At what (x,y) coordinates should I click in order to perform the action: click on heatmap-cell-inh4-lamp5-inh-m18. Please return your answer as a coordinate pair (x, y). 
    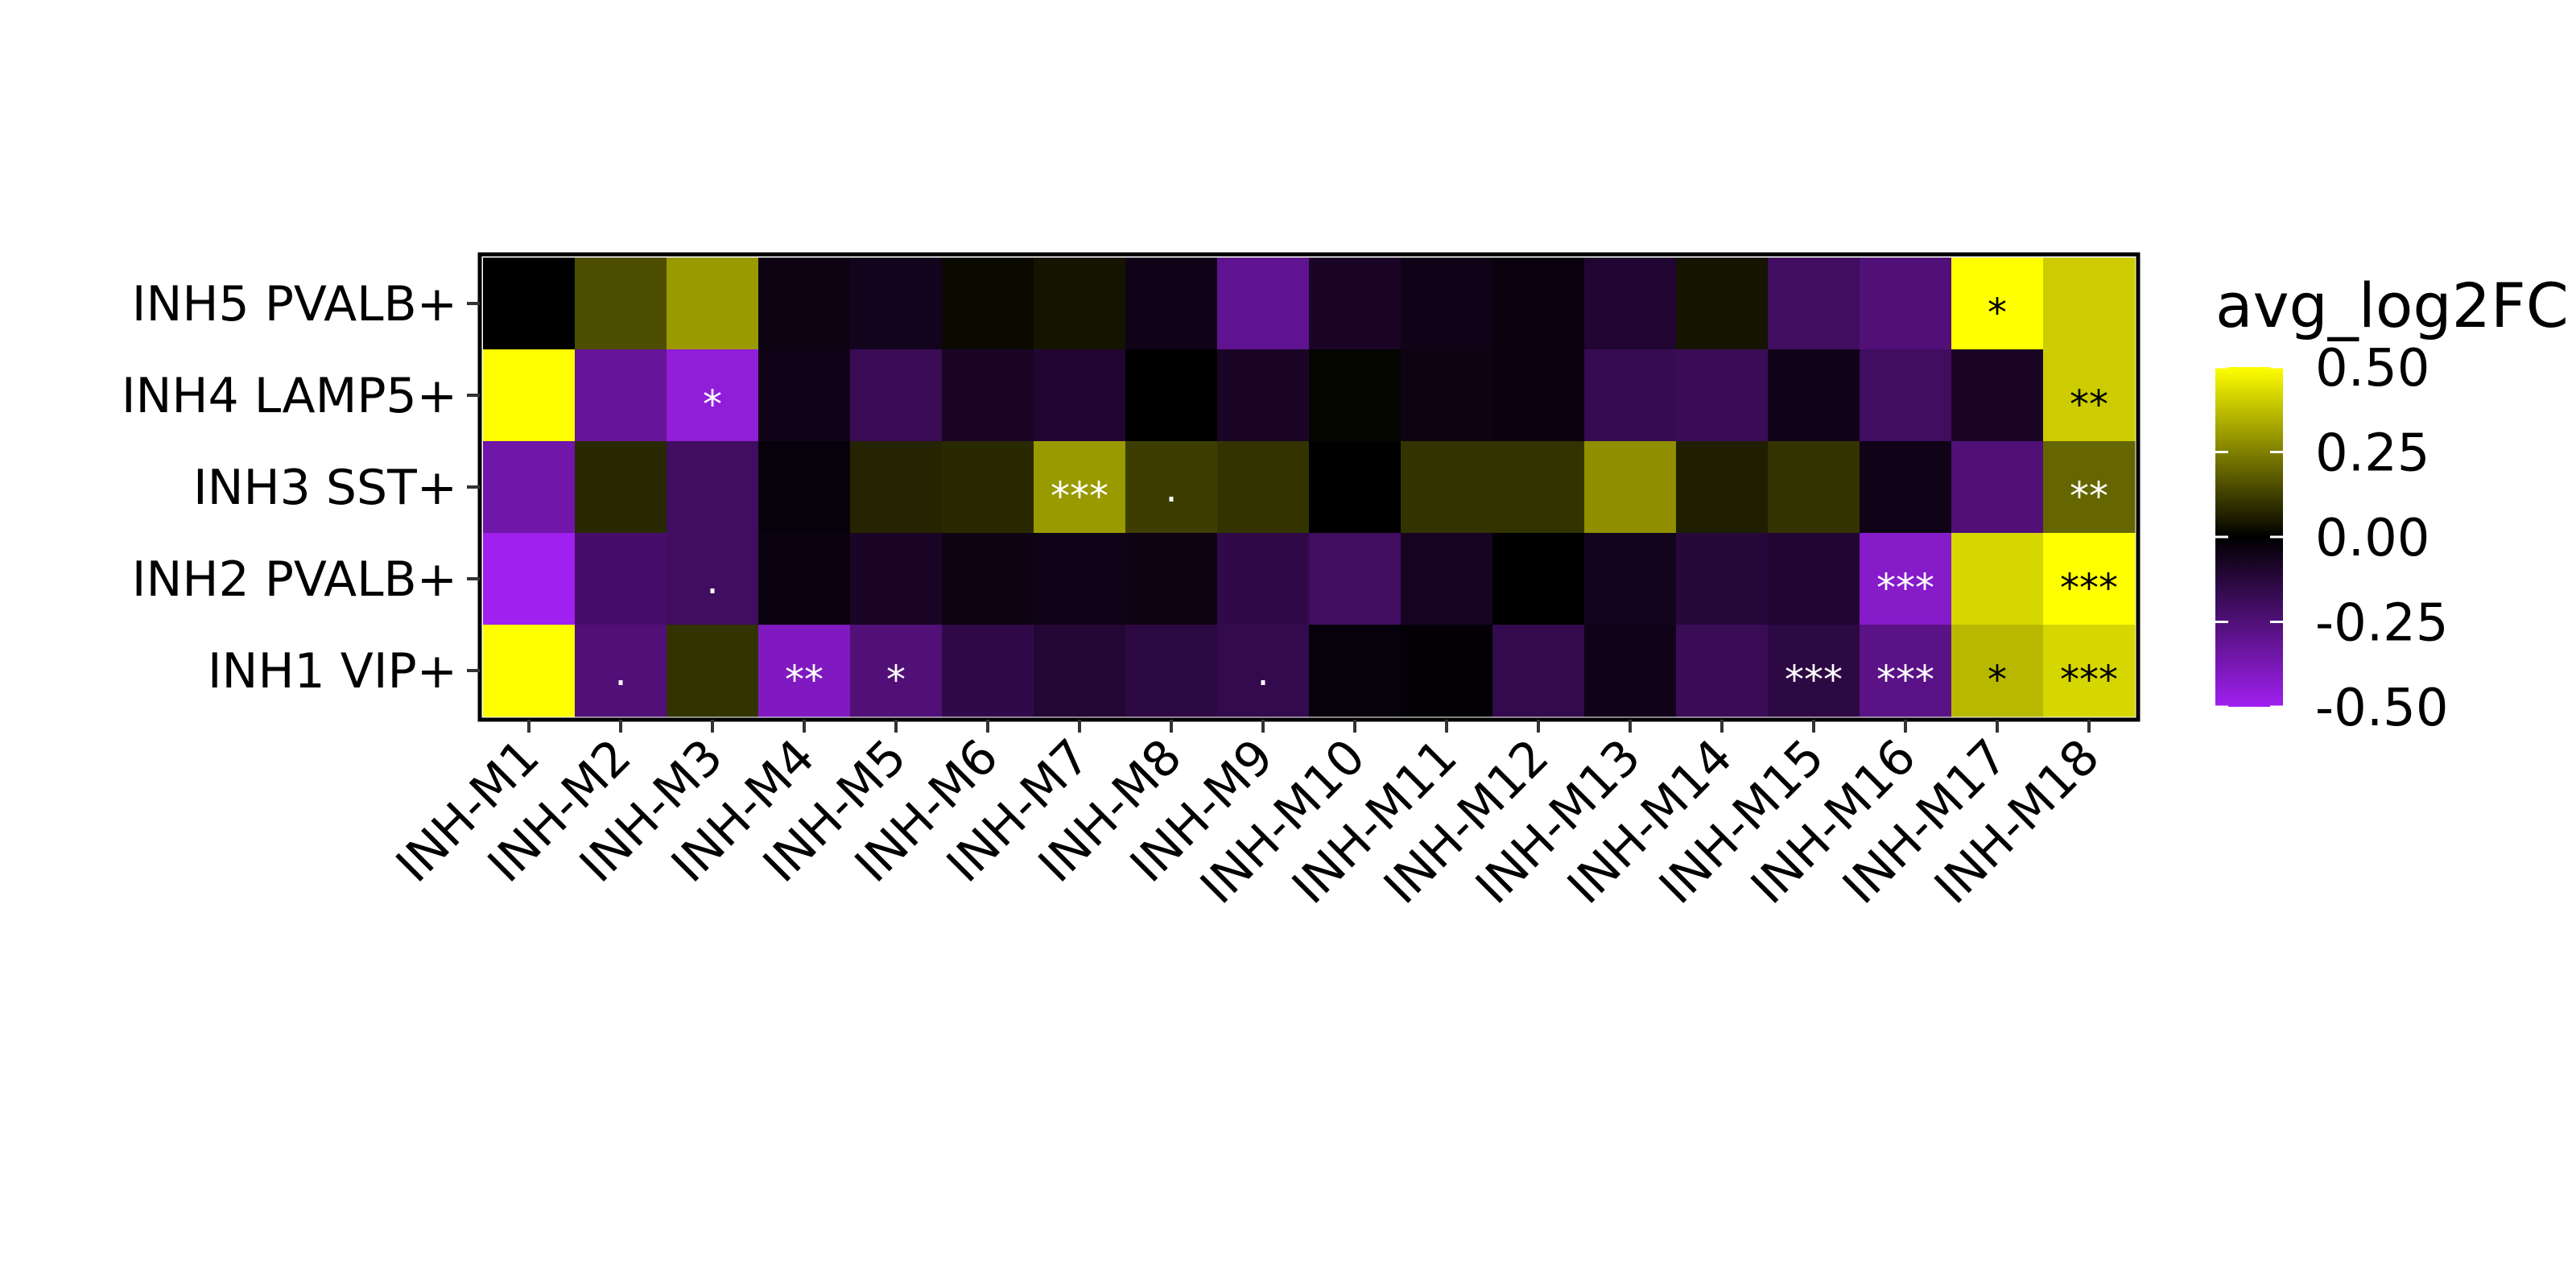
    Looking at the image, I should click on (2089, 395).